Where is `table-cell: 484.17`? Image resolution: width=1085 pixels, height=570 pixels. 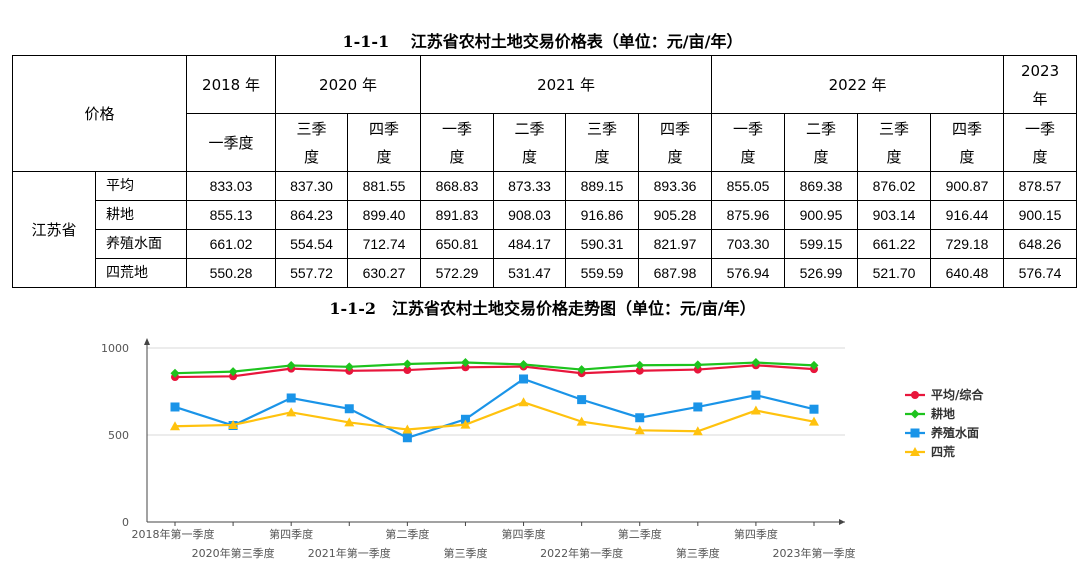
table-cell: 484.17 is located at coordinates (530, 244).